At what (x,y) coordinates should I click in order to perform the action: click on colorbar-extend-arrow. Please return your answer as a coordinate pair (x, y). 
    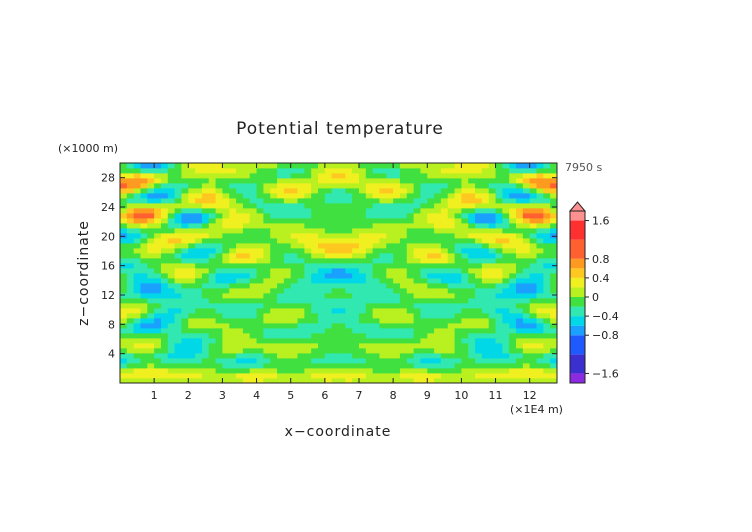
    Looking at the image, I should click on (577, 206).